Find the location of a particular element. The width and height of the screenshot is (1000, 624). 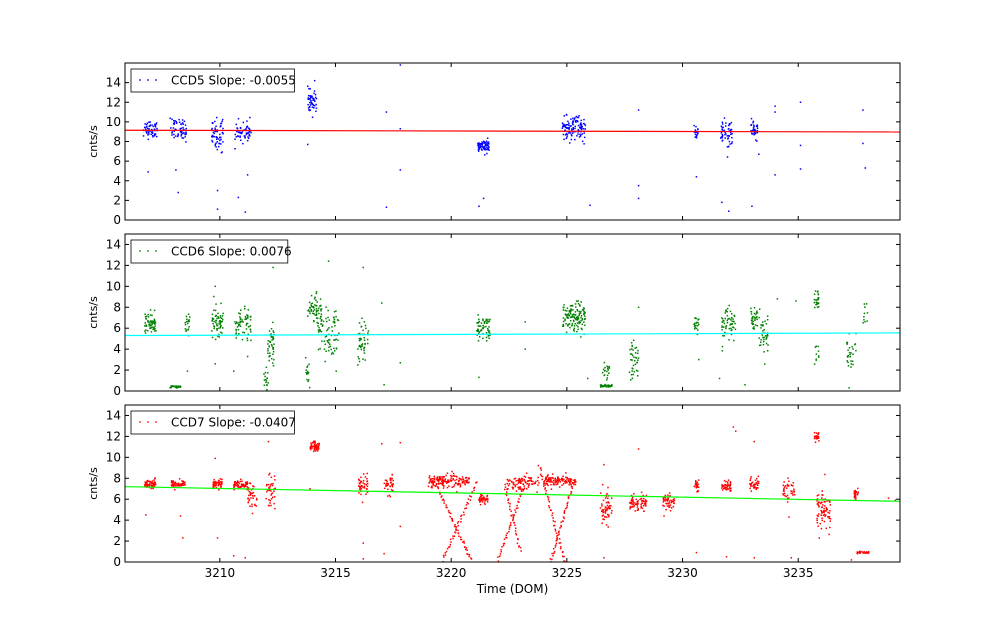

y-axis-label: cnts/s is located at coordinates (93, 312).